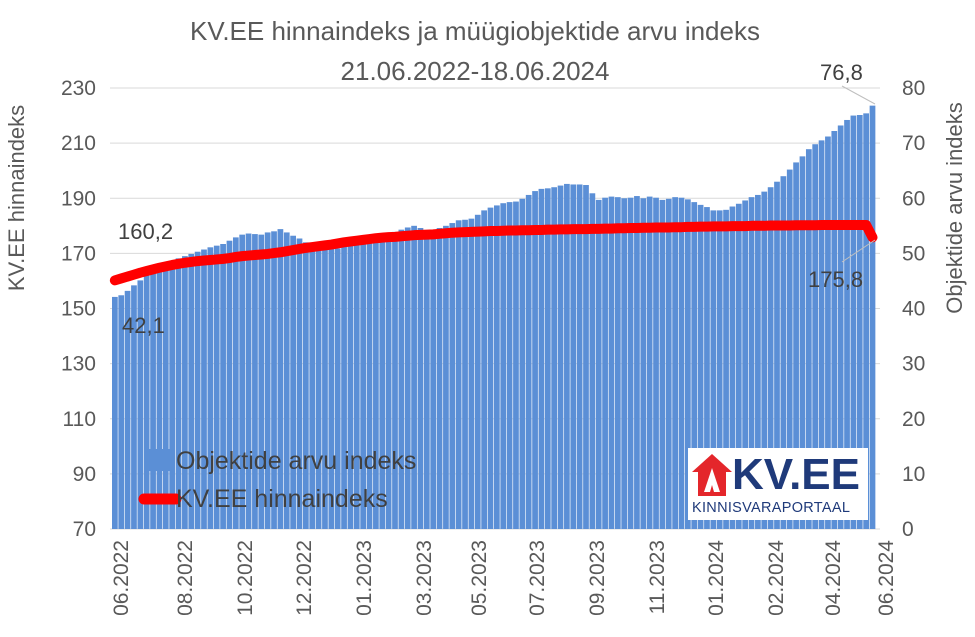 This screenshot has width=975, height=637. Describe the element at coordinates (913, 143) in the screenshot. I see `right-tick-label: 70` at that location.